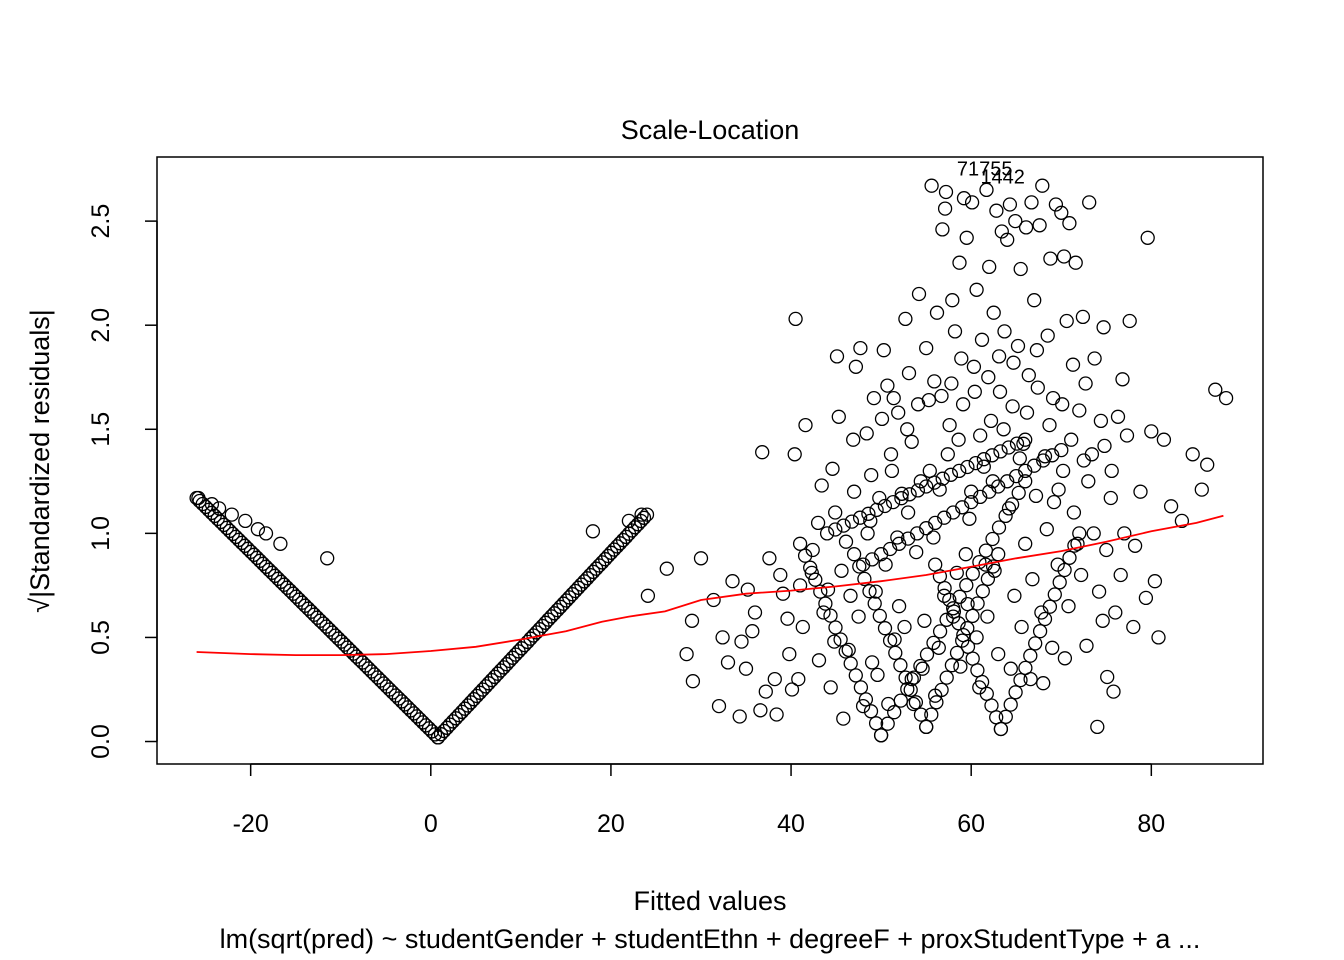 The height and width of the screenshot is (960, 1344). I want to click on y-axis-label: √|Standardized residuals|, so click(40, 461).